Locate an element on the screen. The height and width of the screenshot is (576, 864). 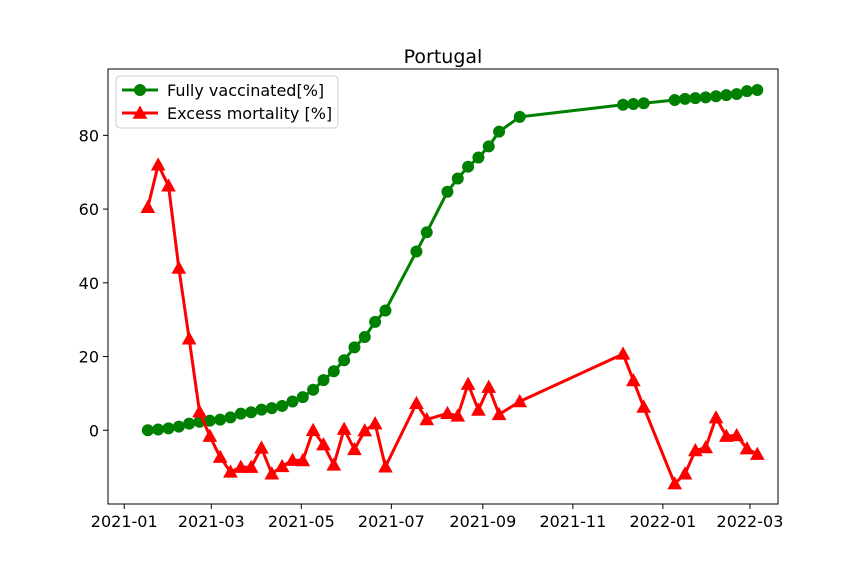
x-tick-label: 2021-11 is located at coordinates (572, 521).